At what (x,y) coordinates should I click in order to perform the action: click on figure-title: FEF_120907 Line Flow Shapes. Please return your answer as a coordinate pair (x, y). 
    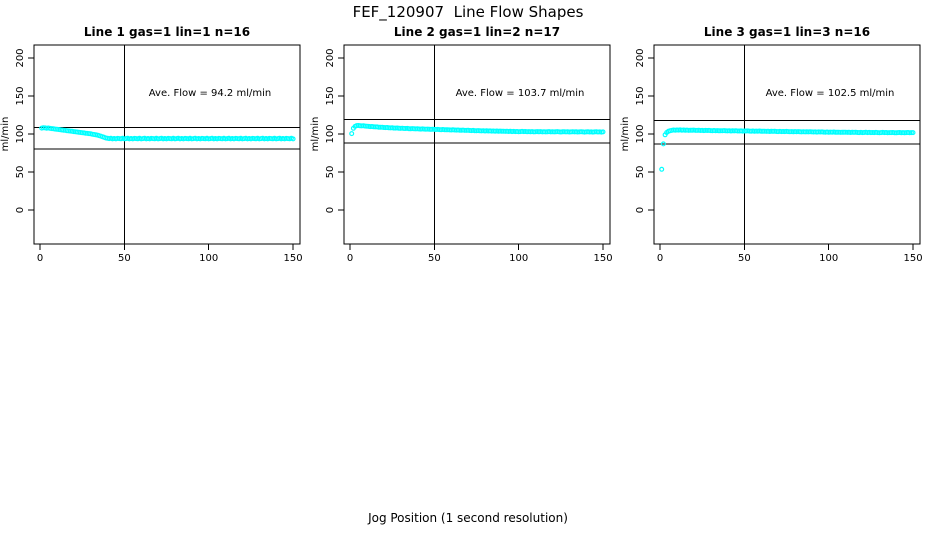
    Looking at the image, I should click on (468, 12).